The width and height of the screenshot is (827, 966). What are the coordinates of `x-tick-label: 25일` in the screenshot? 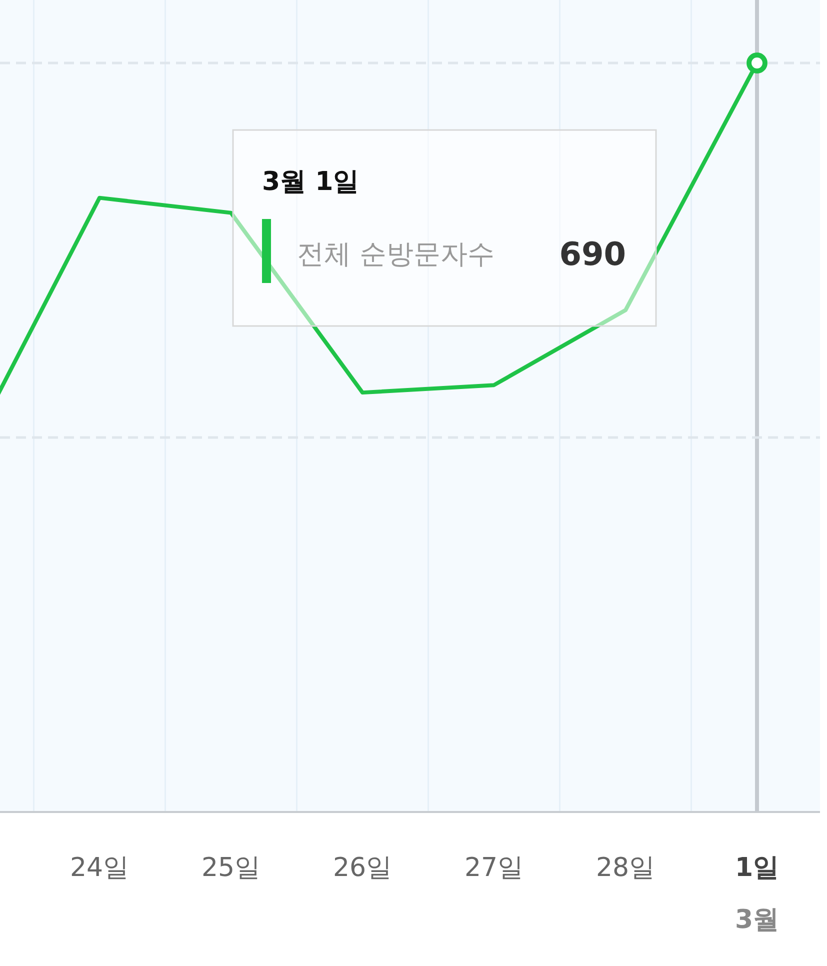 It's located at (231, 868).